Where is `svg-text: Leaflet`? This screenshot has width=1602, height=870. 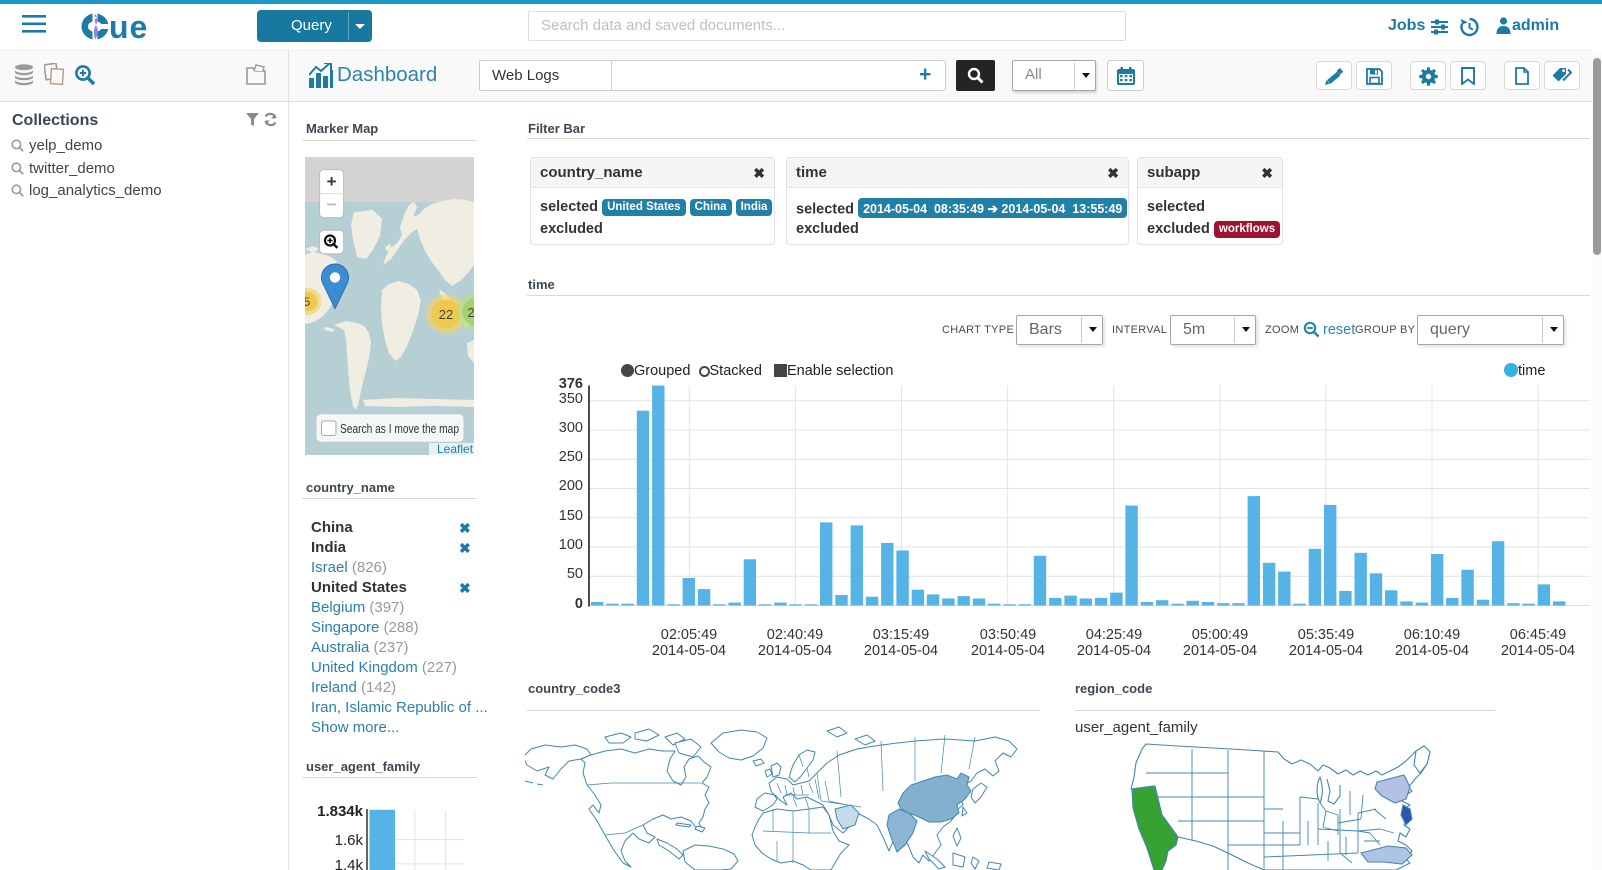 svg-text: Leaflet is located at coordinates (455, 448).